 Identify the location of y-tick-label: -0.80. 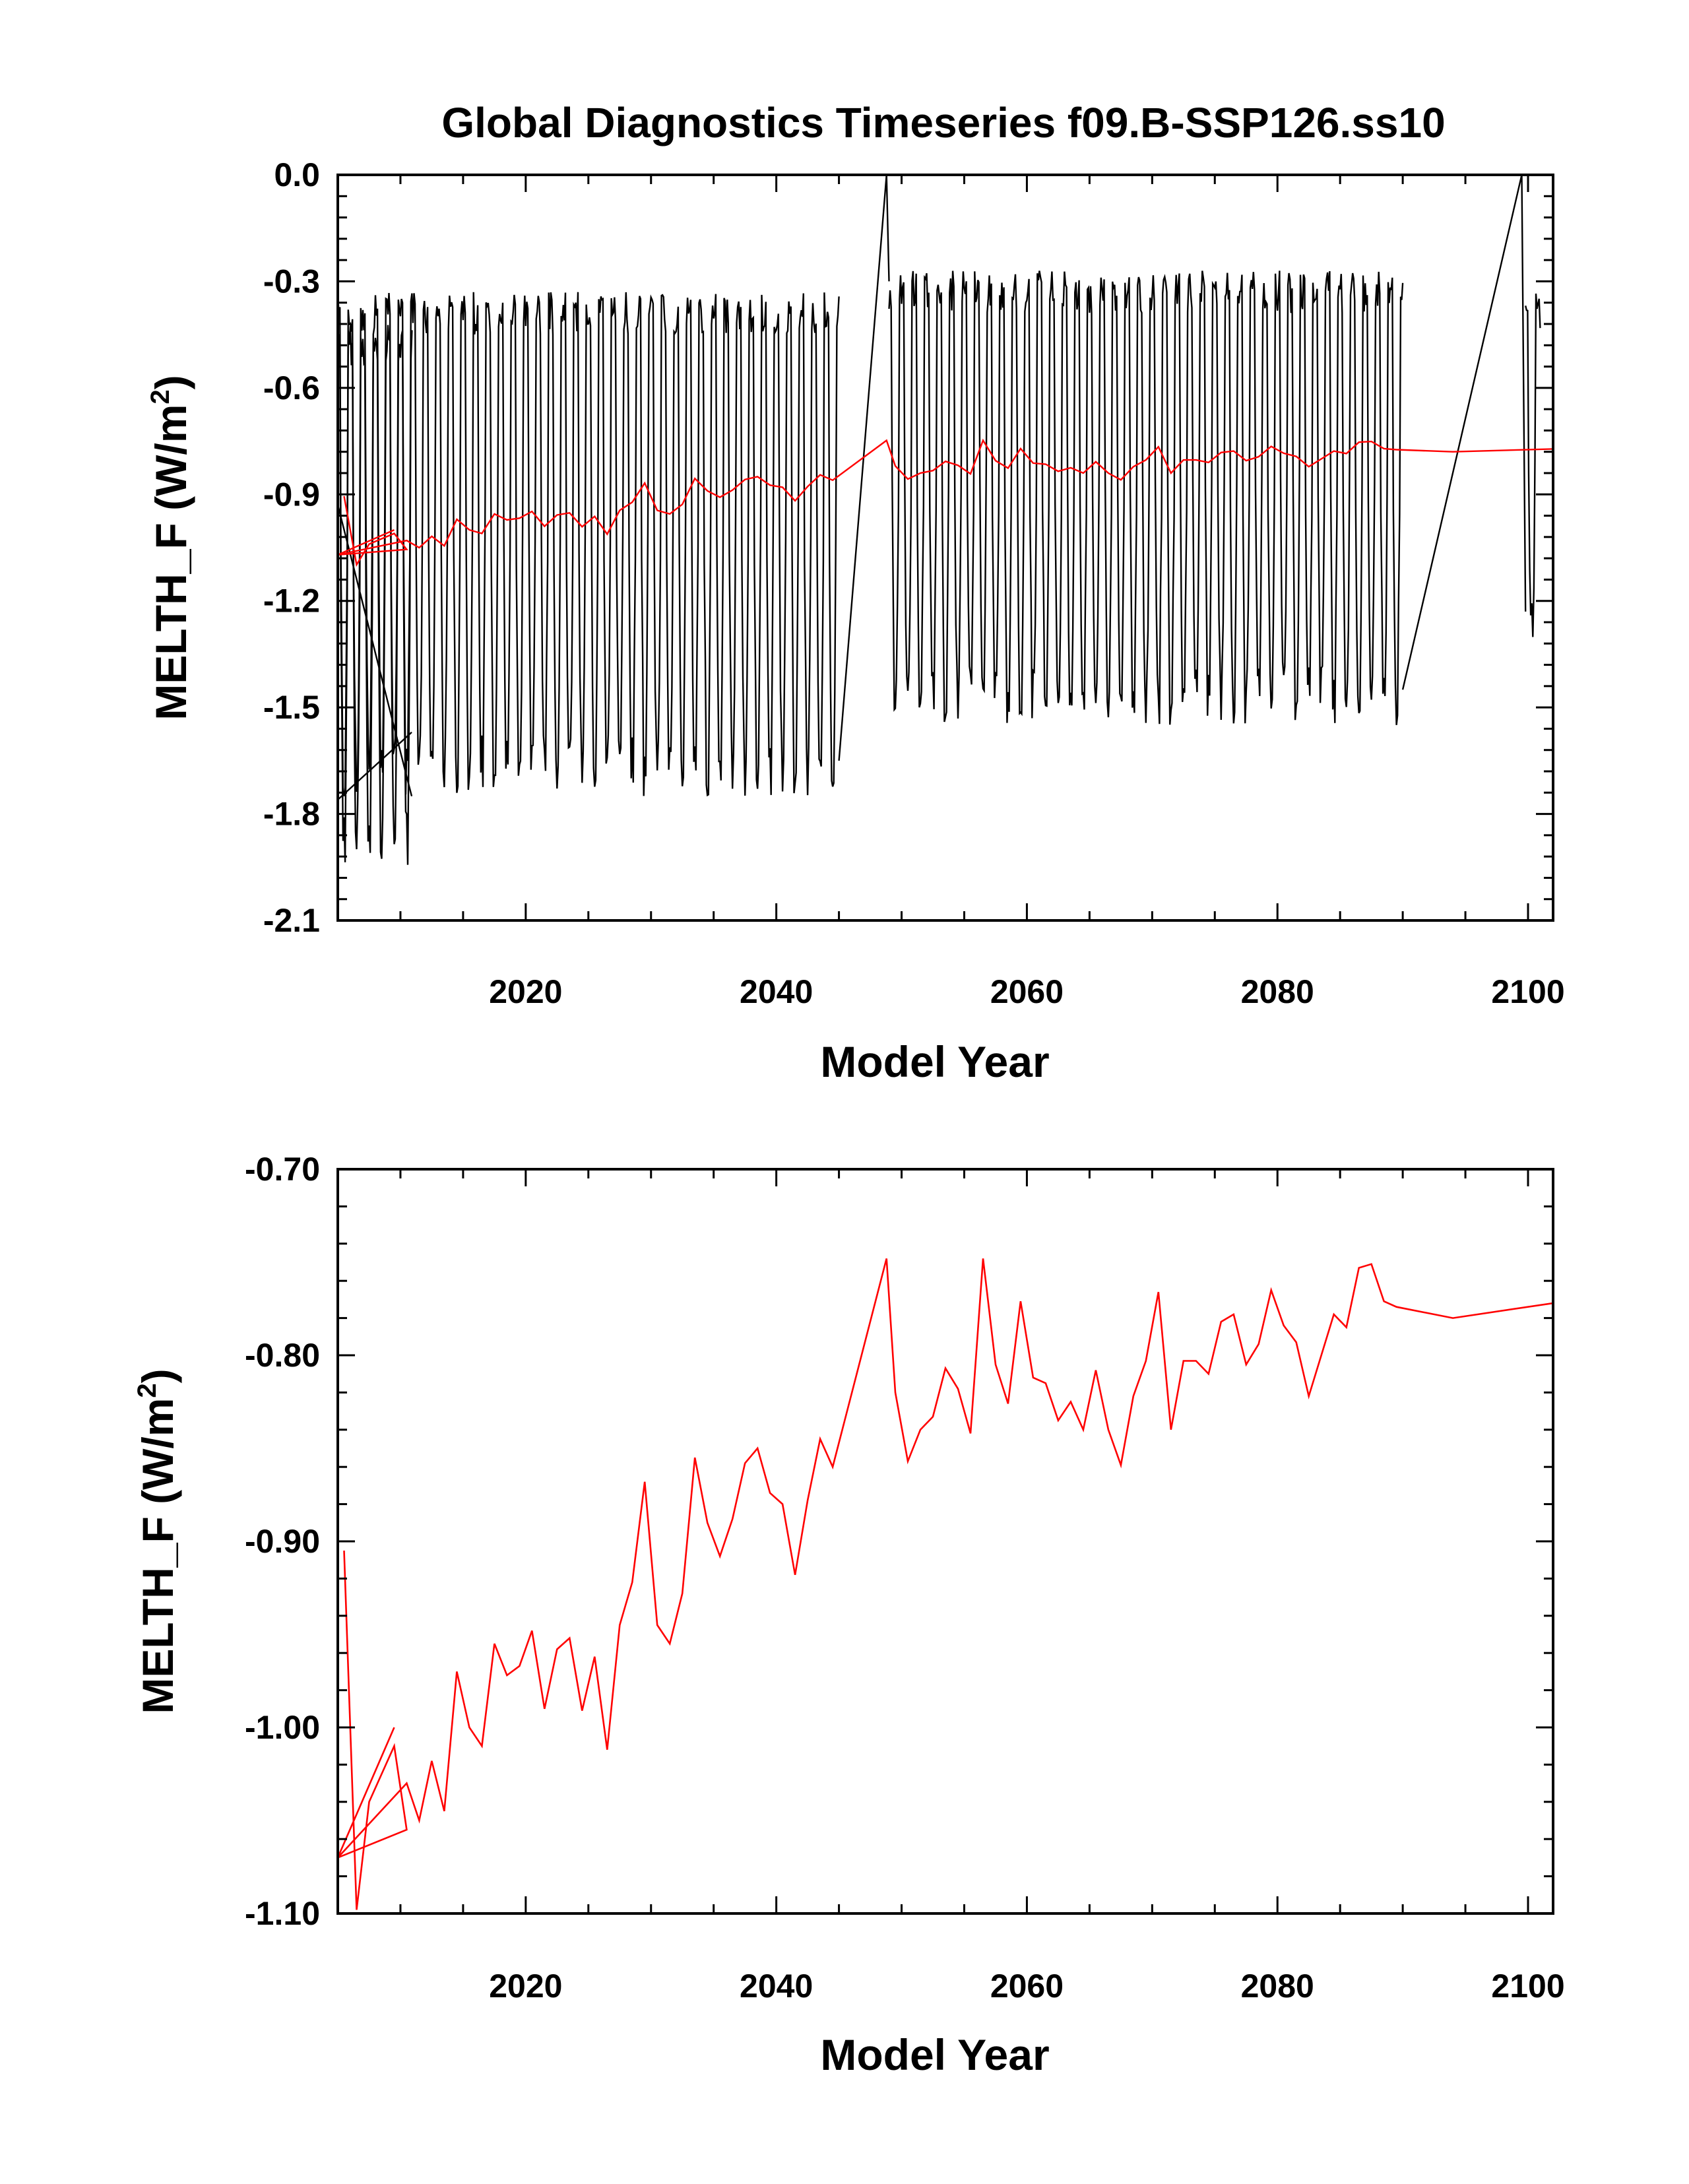
(282, 1355).